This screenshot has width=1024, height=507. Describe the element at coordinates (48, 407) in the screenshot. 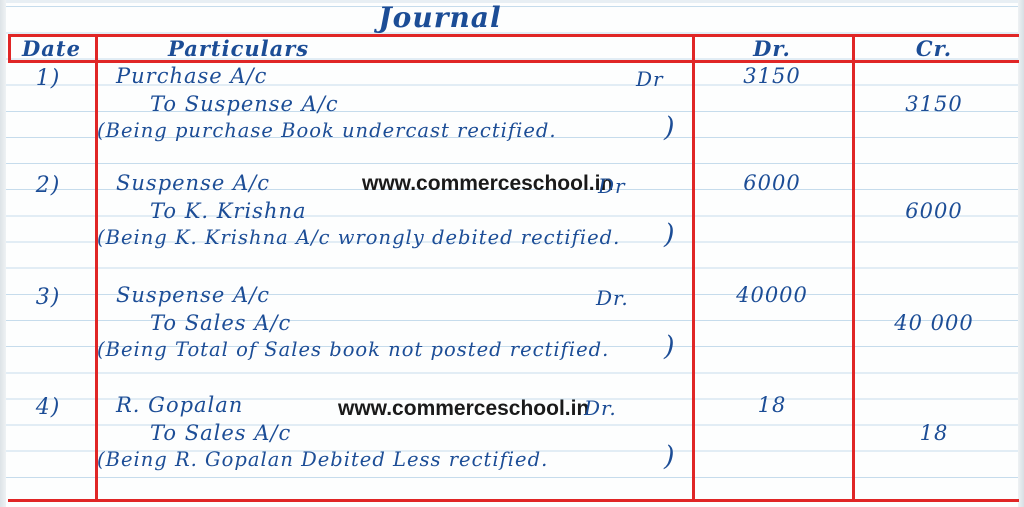

I see `entry-number: 4)` at that location.